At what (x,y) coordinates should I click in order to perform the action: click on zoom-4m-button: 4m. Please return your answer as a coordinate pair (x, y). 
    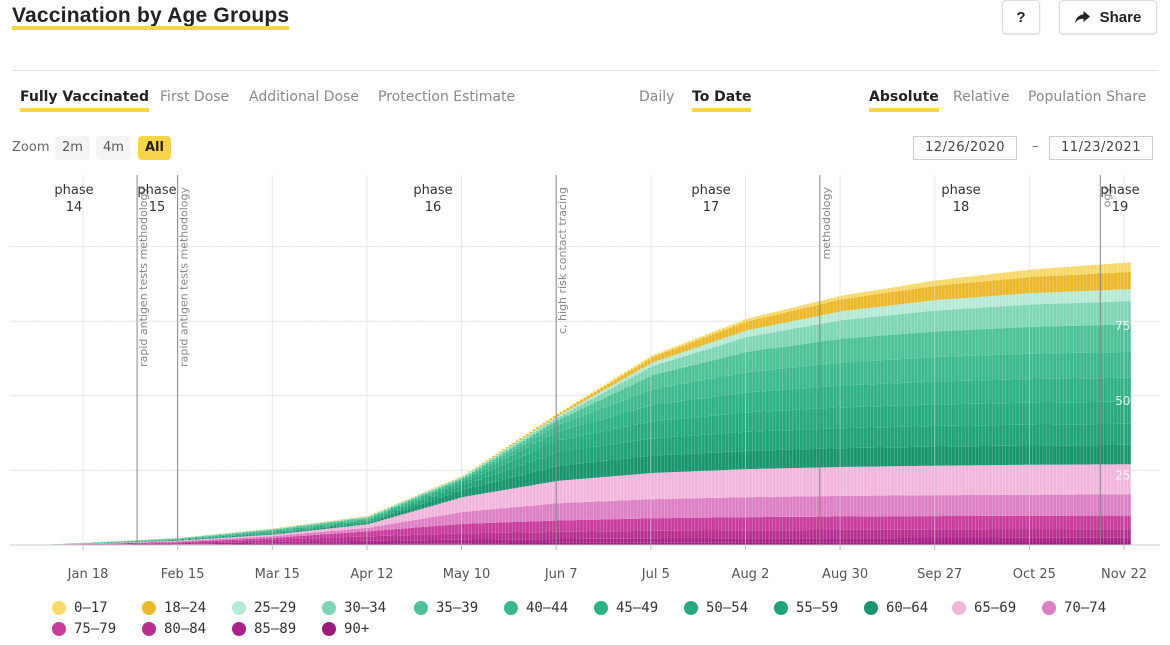
    Looking at the image, I should click on (113, 148).